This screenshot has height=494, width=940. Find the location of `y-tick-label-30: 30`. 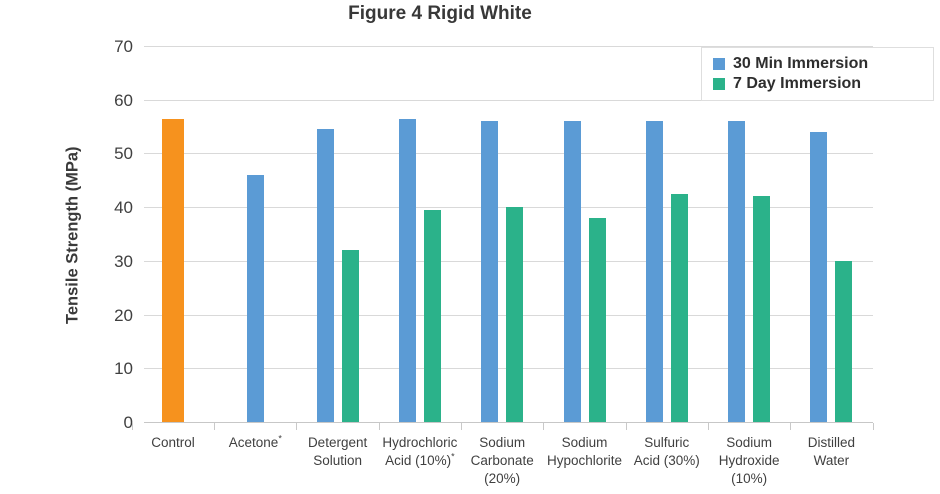

y-tick-label-30: 30 is located at coordinates (123, 261).